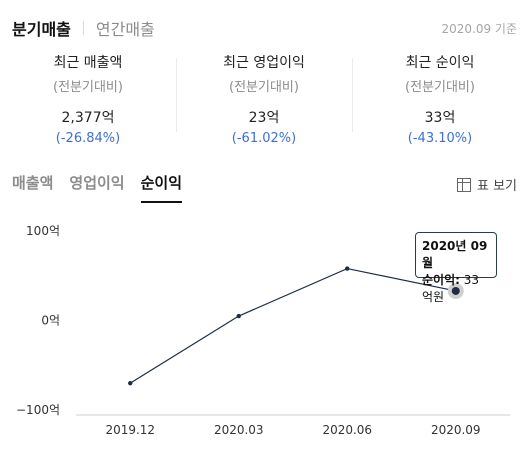 This screenshot has height=453, width=529. I want to click on metric-tabs: 매출액 영업이익 순이익, so click(105, 187).